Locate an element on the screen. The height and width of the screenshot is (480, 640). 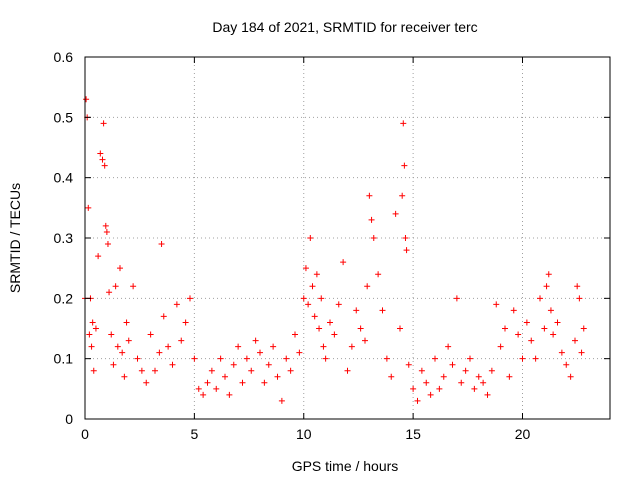
y-tick-label: 0 is located at coordinates (69, 419).